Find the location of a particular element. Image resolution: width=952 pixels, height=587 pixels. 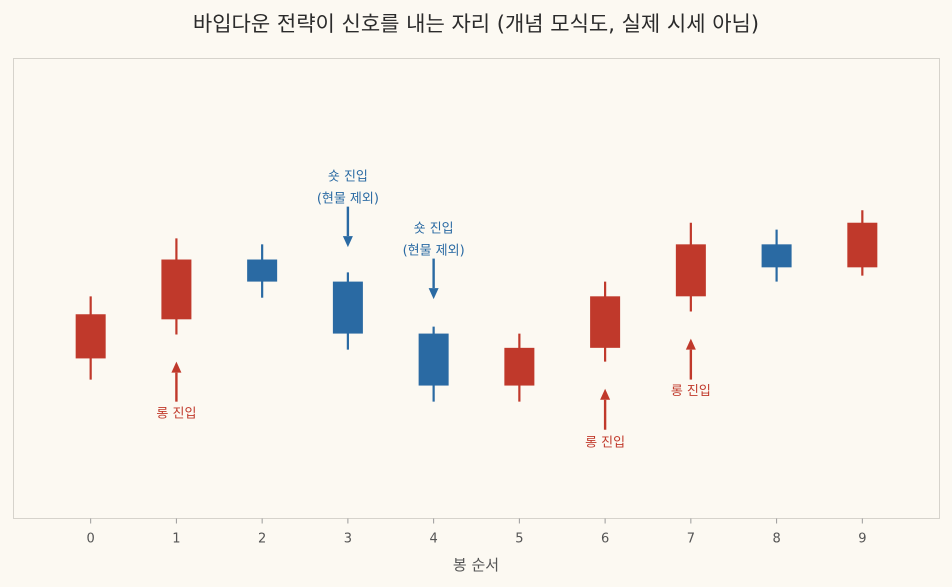

x-tick-label: 6 is located at coordinates (605, 539).